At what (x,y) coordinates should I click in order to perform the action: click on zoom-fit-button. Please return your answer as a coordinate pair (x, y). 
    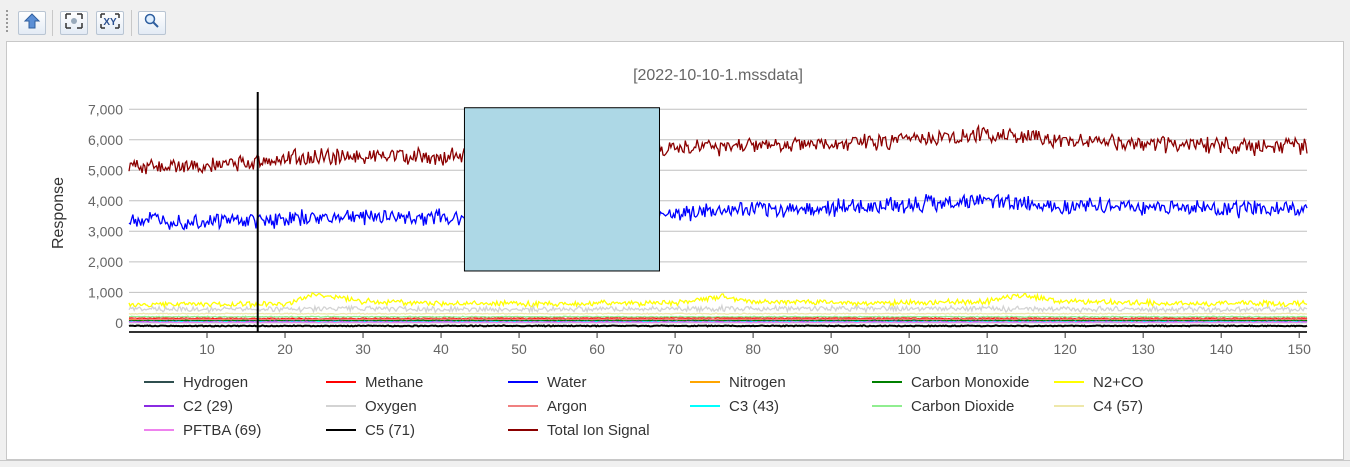
    Looking at the image, I should click on (74, 23).